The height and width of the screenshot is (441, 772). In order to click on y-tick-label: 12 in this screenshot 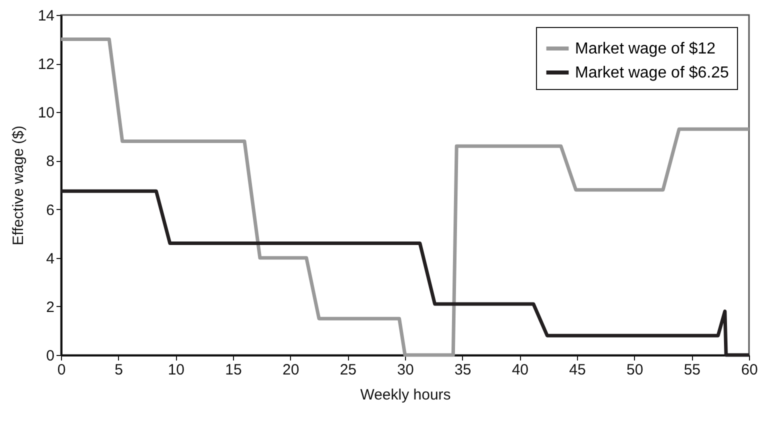, I will do `click(46, 65)`.